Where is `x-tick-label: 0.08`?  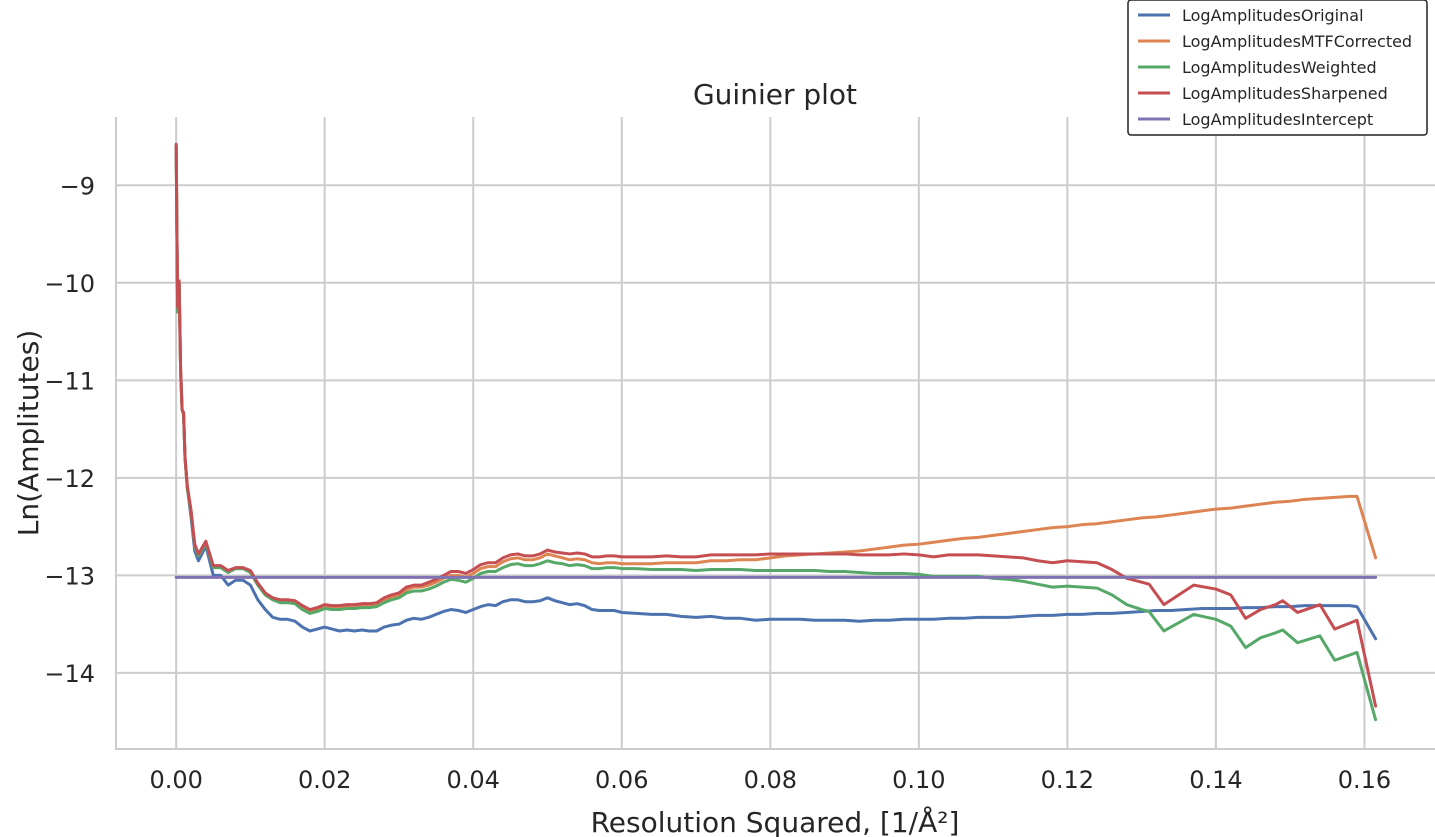
x-tick-label: 0.08 is located at coordinates (770, 780).